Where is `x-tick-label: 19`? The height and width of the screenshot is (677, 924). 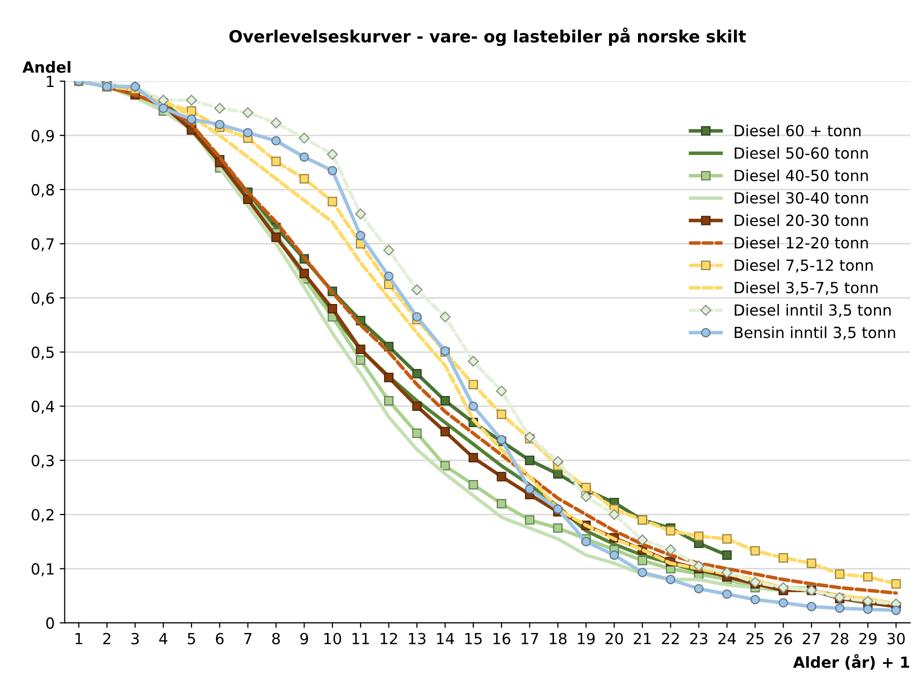
x-tick-label: 19 is located at coordinates (586, 638).